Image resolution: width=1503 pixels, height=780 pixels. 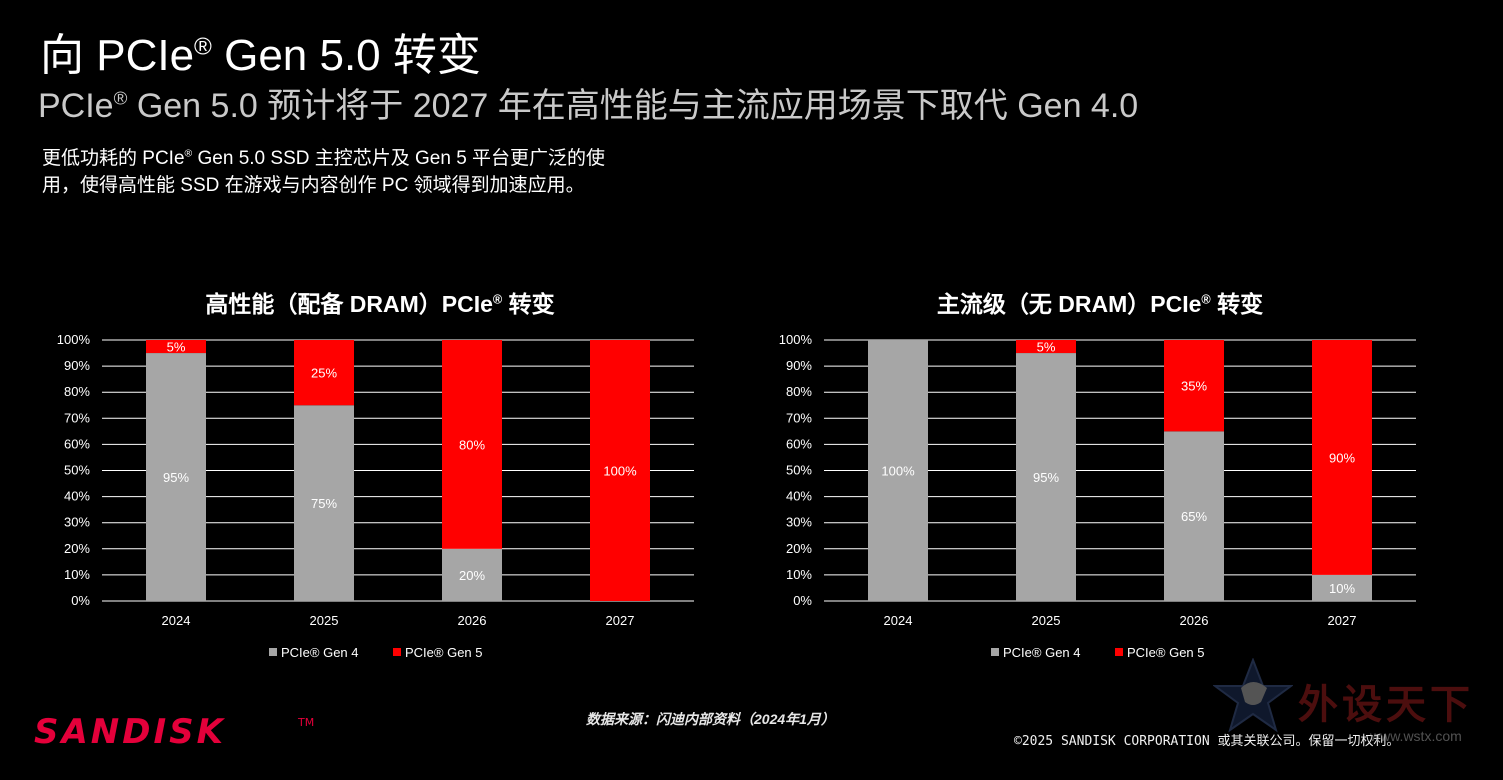 I want to click on chart-title-mainstream: 主流级（无 DRAM）PCIe® 转变, so click(x=1100, y=304).